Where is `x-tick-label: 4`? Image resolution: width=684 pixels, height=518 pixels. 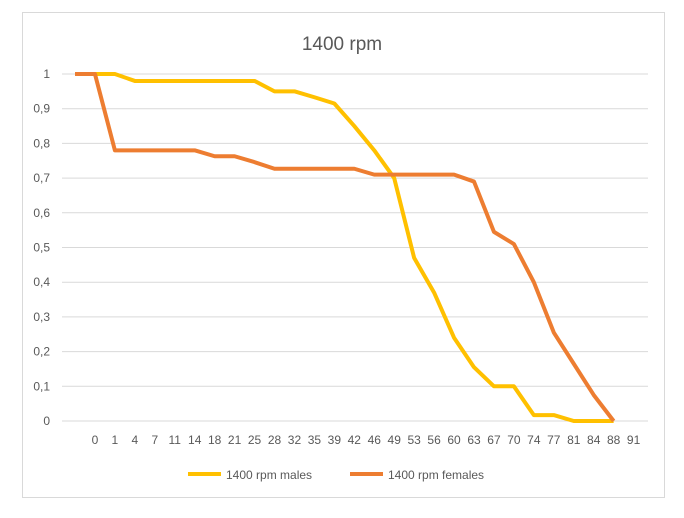 x-tick-label: 4 is located at coordinates (135, 440).